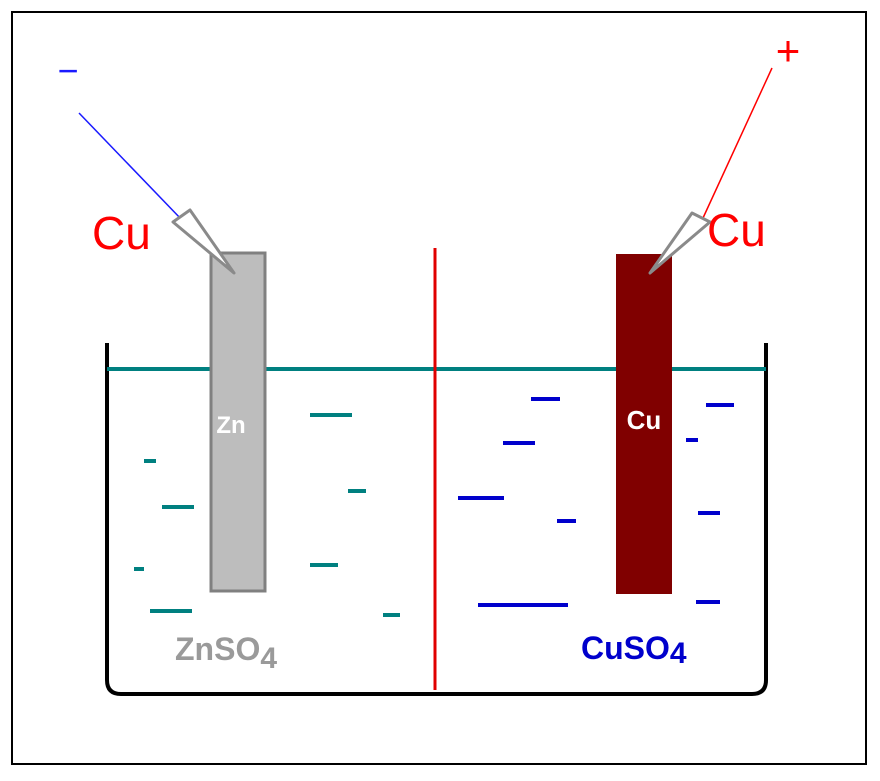 The height and width of the screenshot is (781, 880). Describe the element at coordinates (680, 243) in the screenshot. I see `positive-clip` at that location.